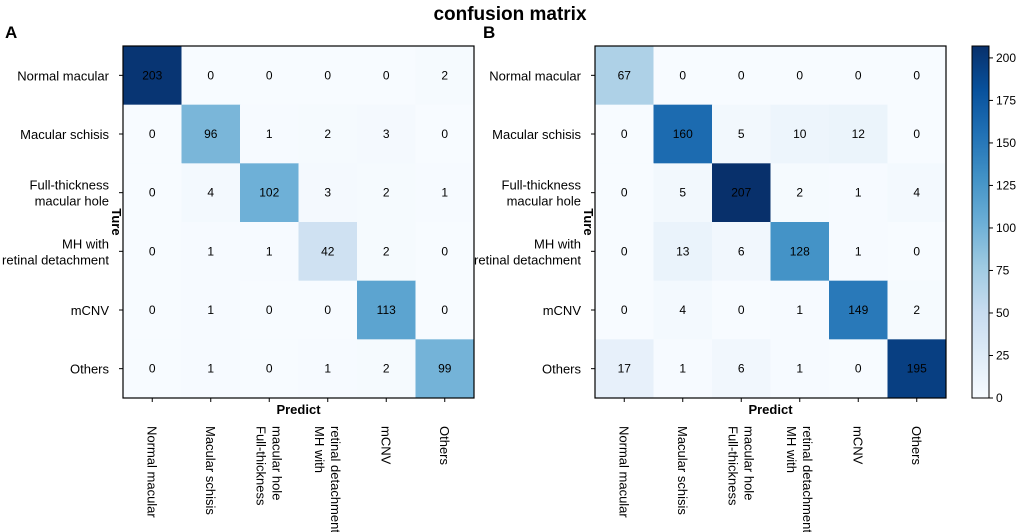 The height and width of the screenshot is (532, 1021). What do you see at coordinates (623, 472) in the screenshot?
I see `column-label-line: Normal macular` at bounding box center [623, 472].